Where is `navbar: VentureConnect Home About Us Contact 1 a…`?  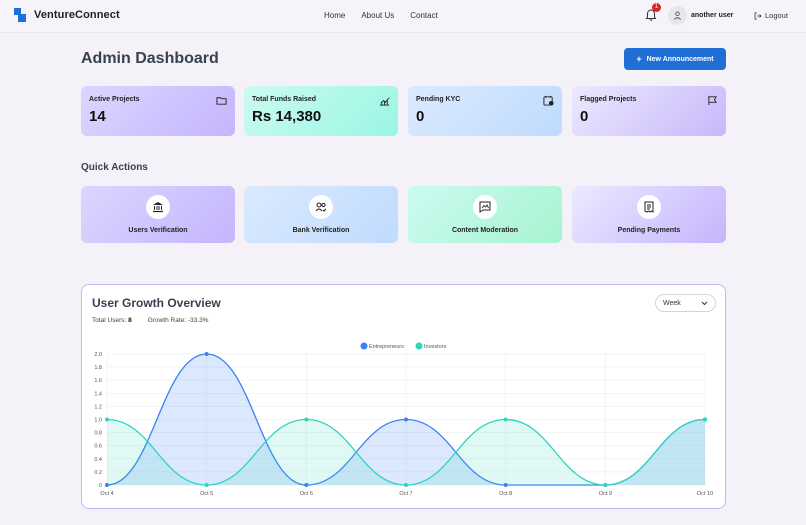 navbar: VentureConnect Home About Us Contact 1 a… is located at coordinates (403, 16).